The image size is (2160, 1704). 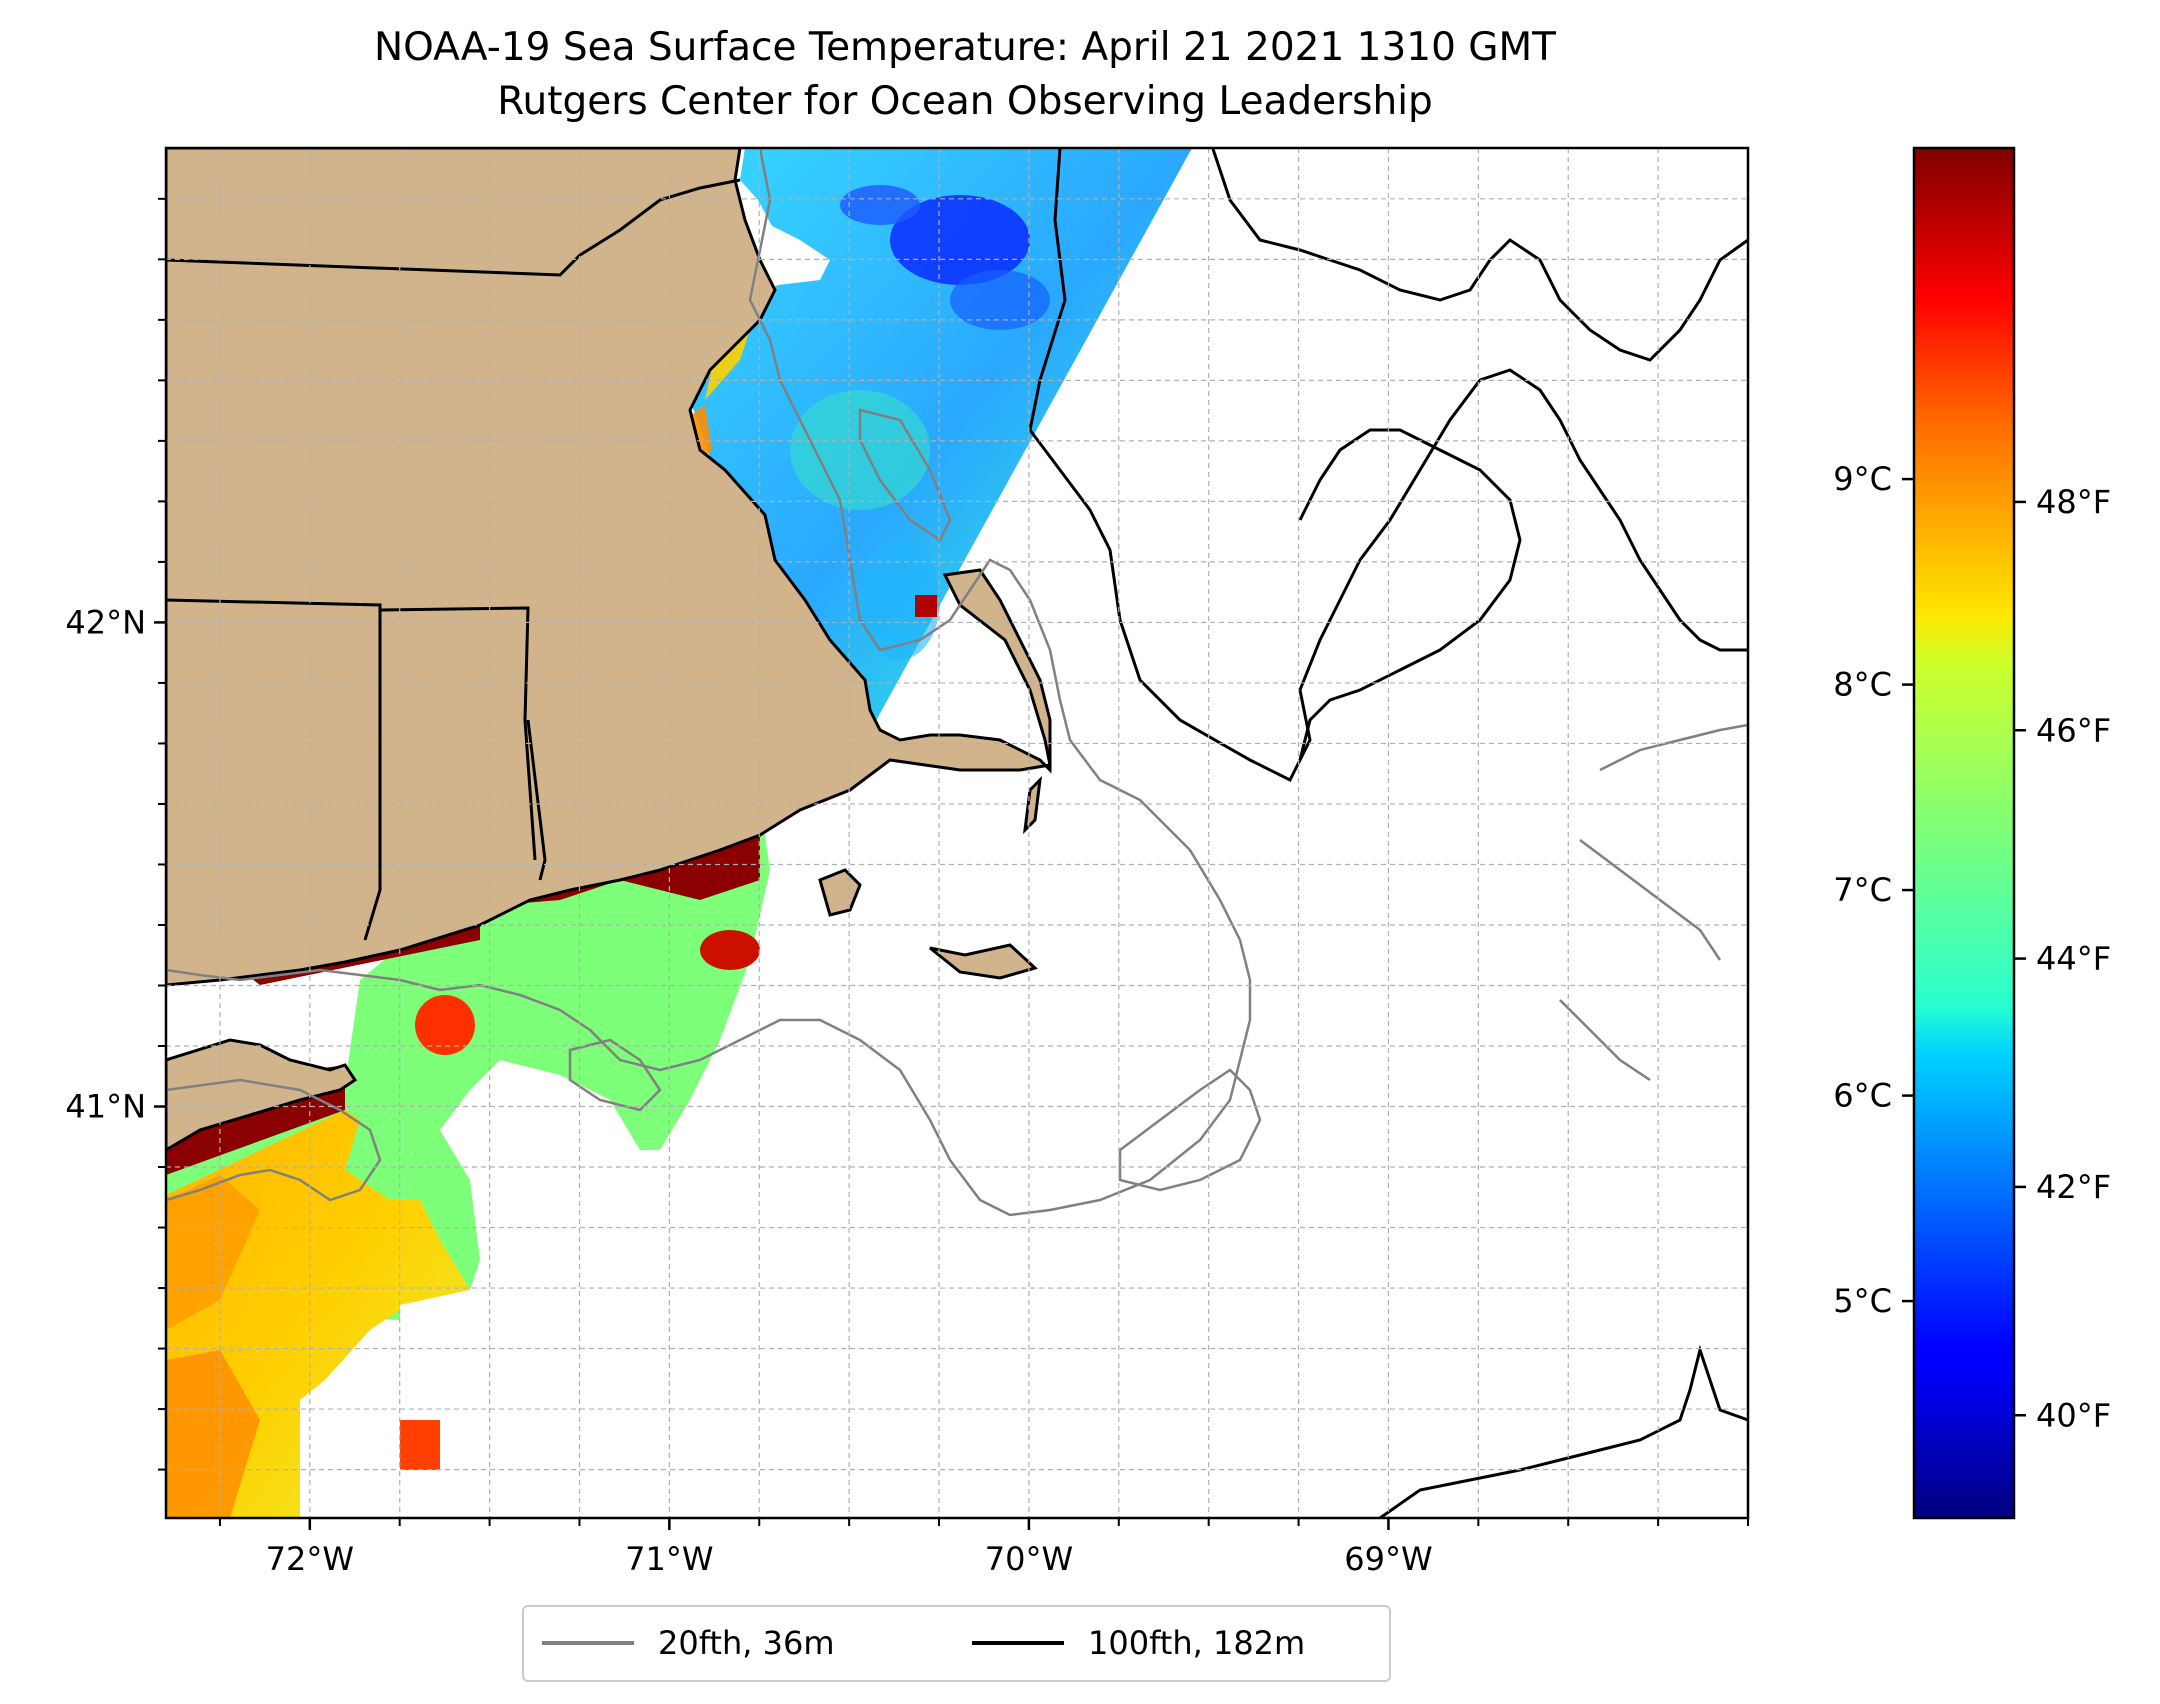 I want to click on colorbar-ticks: 9°C 8°C 7°C 6°C 5°C 48°F 46°F 44°F 42°F 40°F, so click(x=1972, y=947).